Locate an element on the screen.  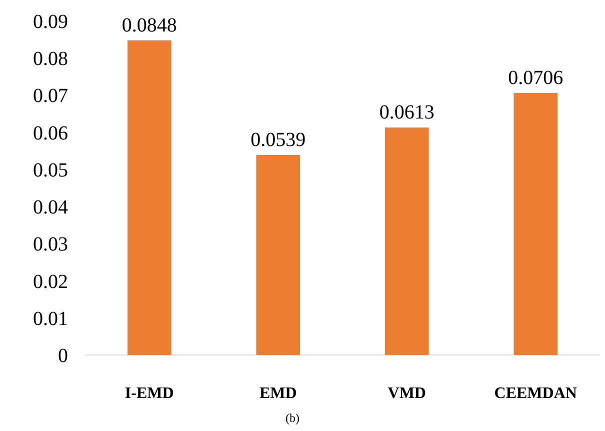
x-tick-label: I-EMD is located at coordinates (149, 393).